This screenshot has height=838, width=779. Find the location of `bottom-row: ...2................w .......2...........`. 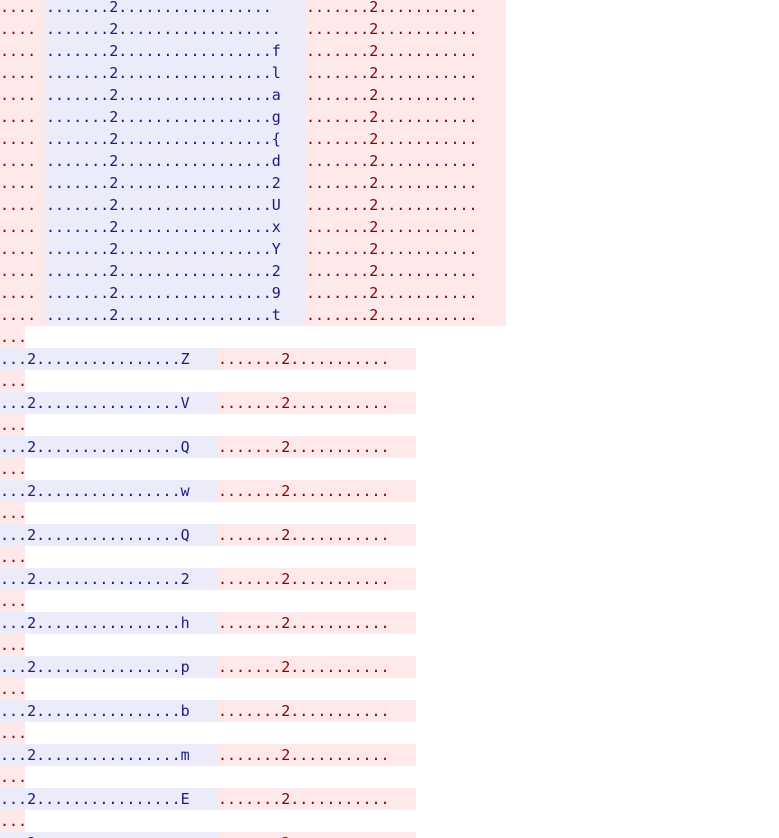

bottom-row: ...2................w .......2........... is located at coordinates (208, 491).